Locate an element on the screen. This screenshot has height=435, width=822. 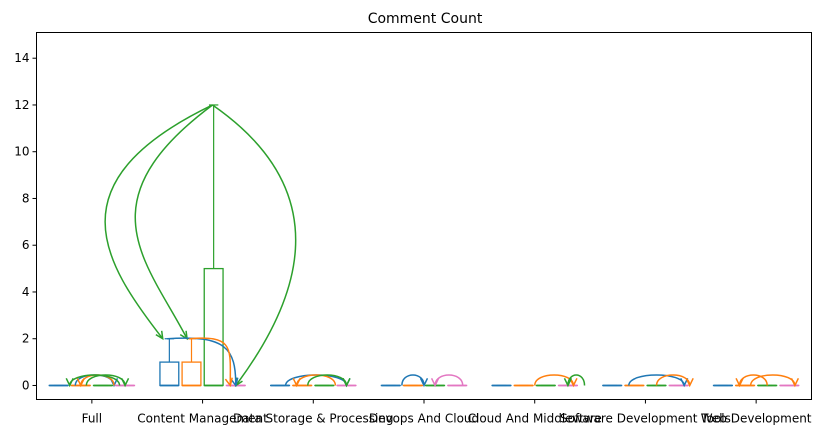
y-tick-label-14: 14 is located at coordinates (21, 58).